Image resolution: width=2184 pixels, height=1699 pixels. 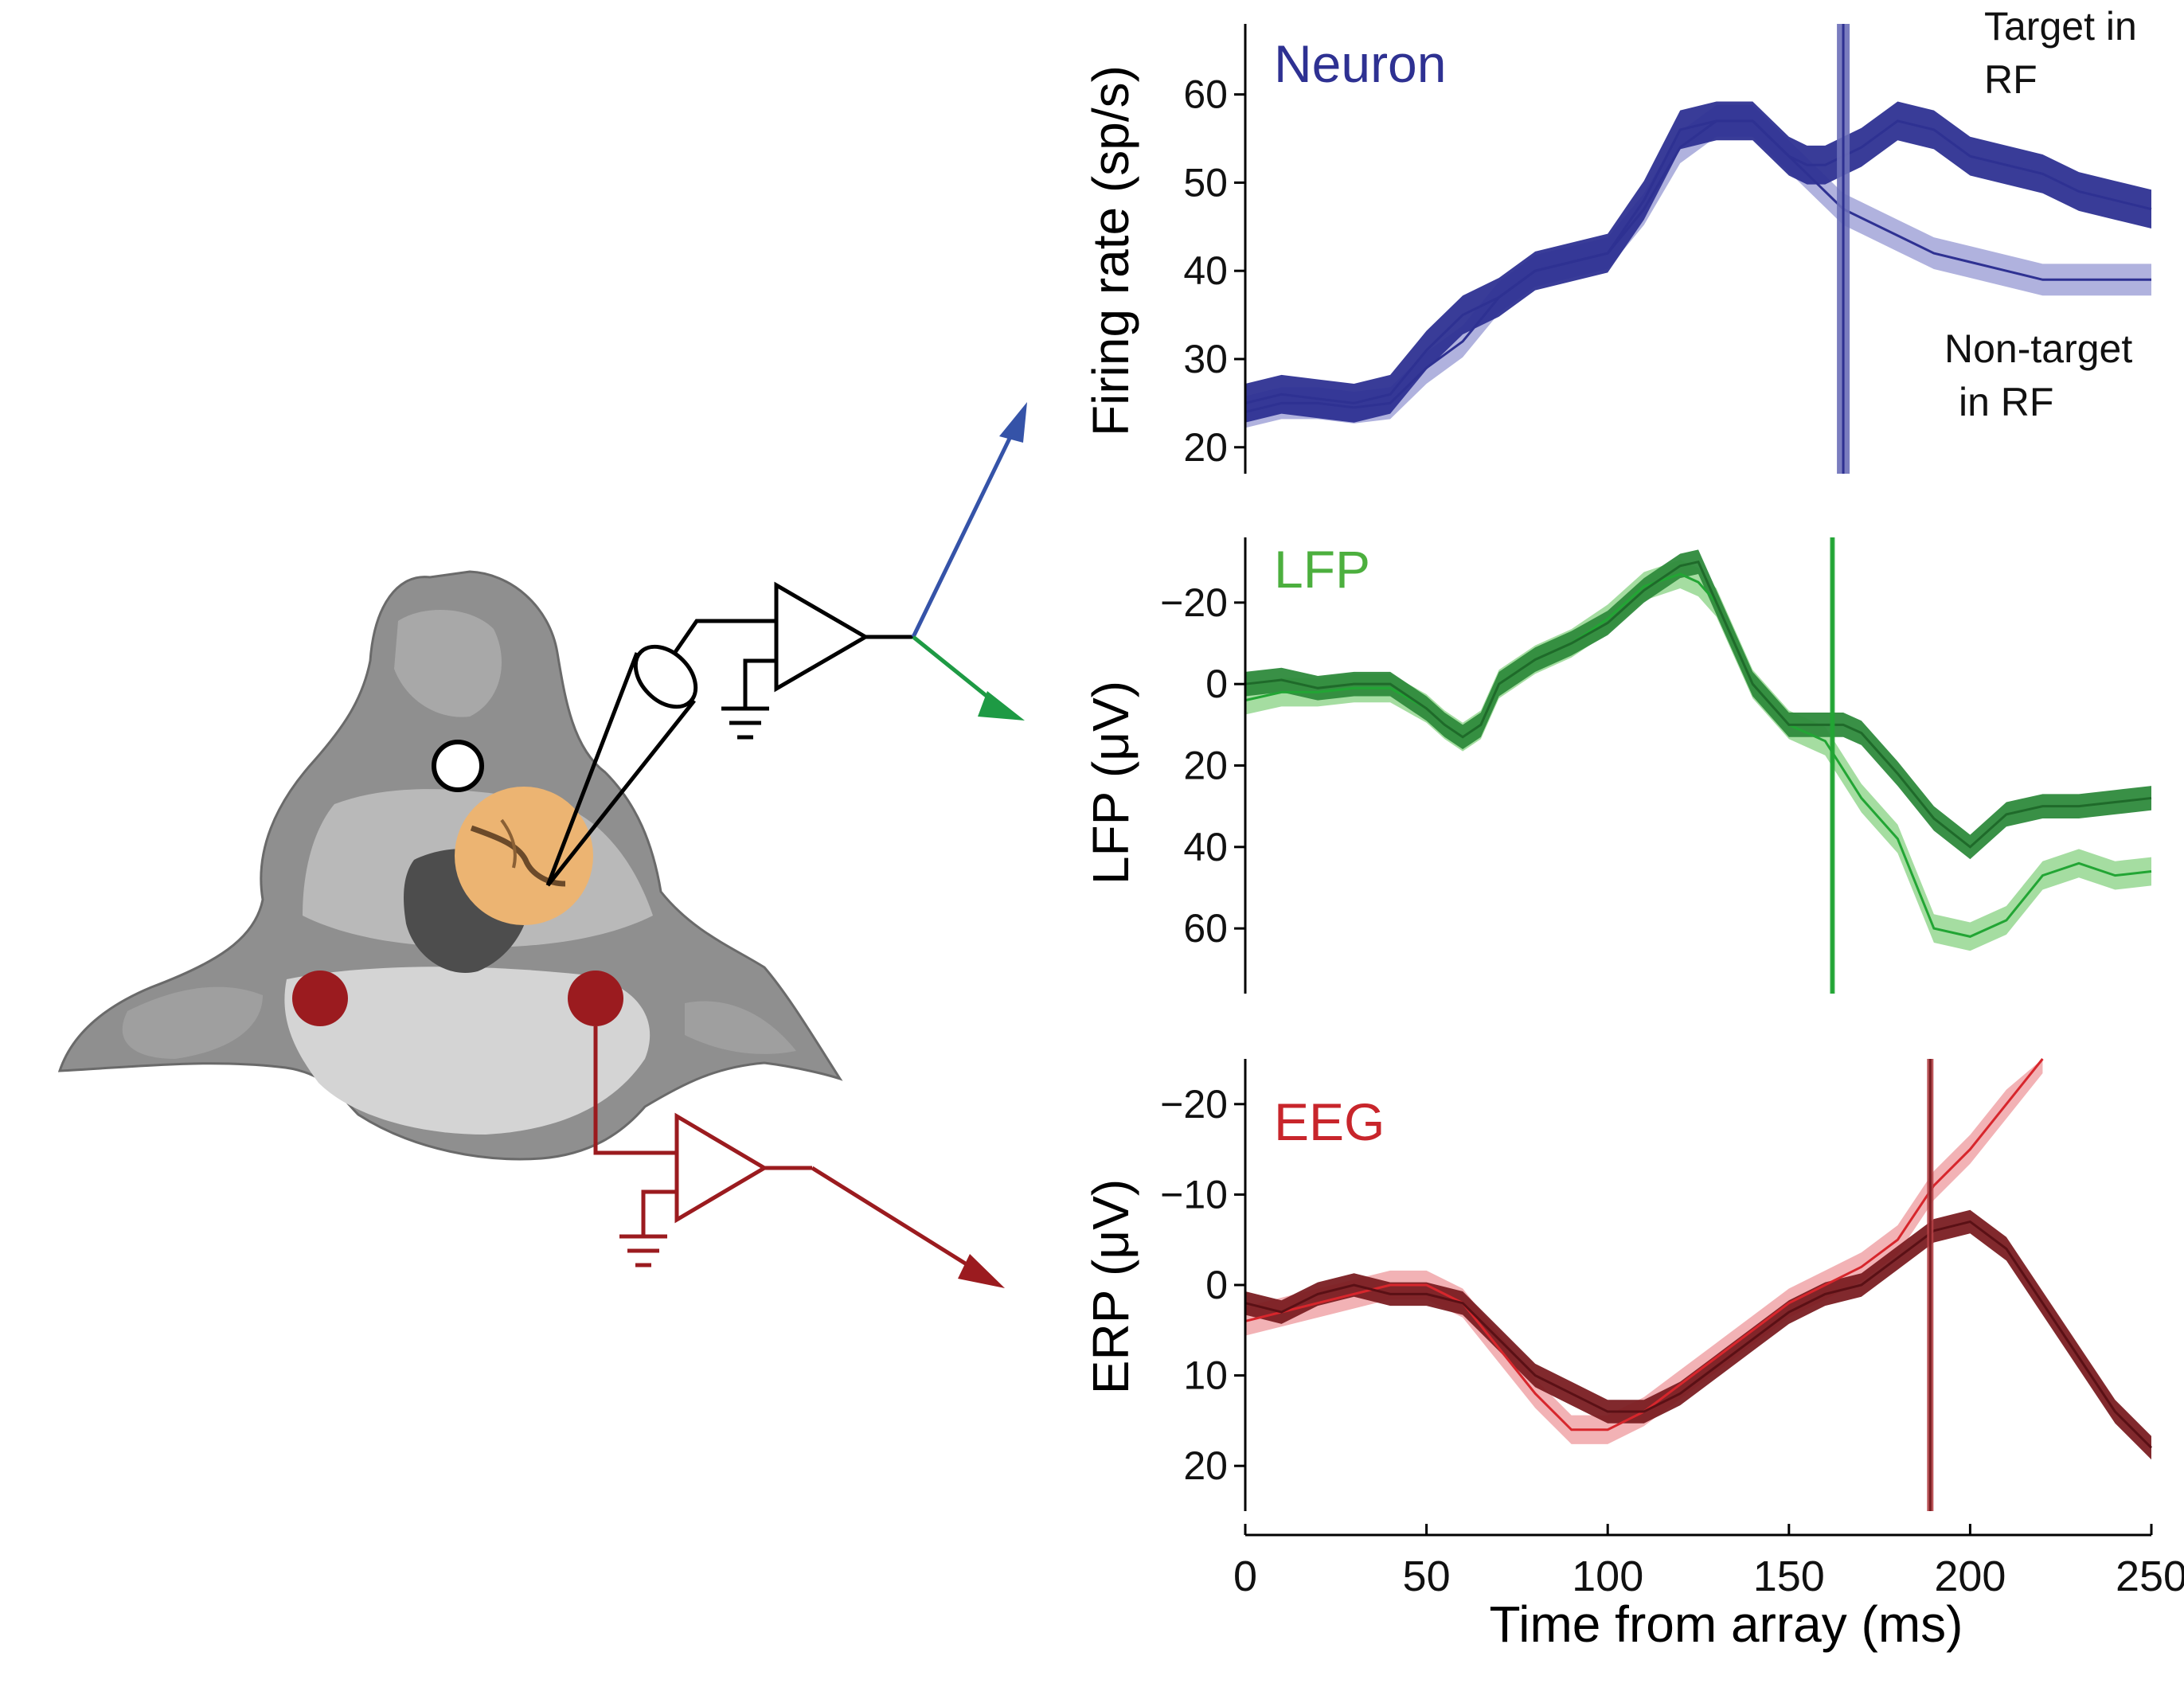 I want to click on lfp-panel-y-tick-label: 0, so click(x=1216, y=684).